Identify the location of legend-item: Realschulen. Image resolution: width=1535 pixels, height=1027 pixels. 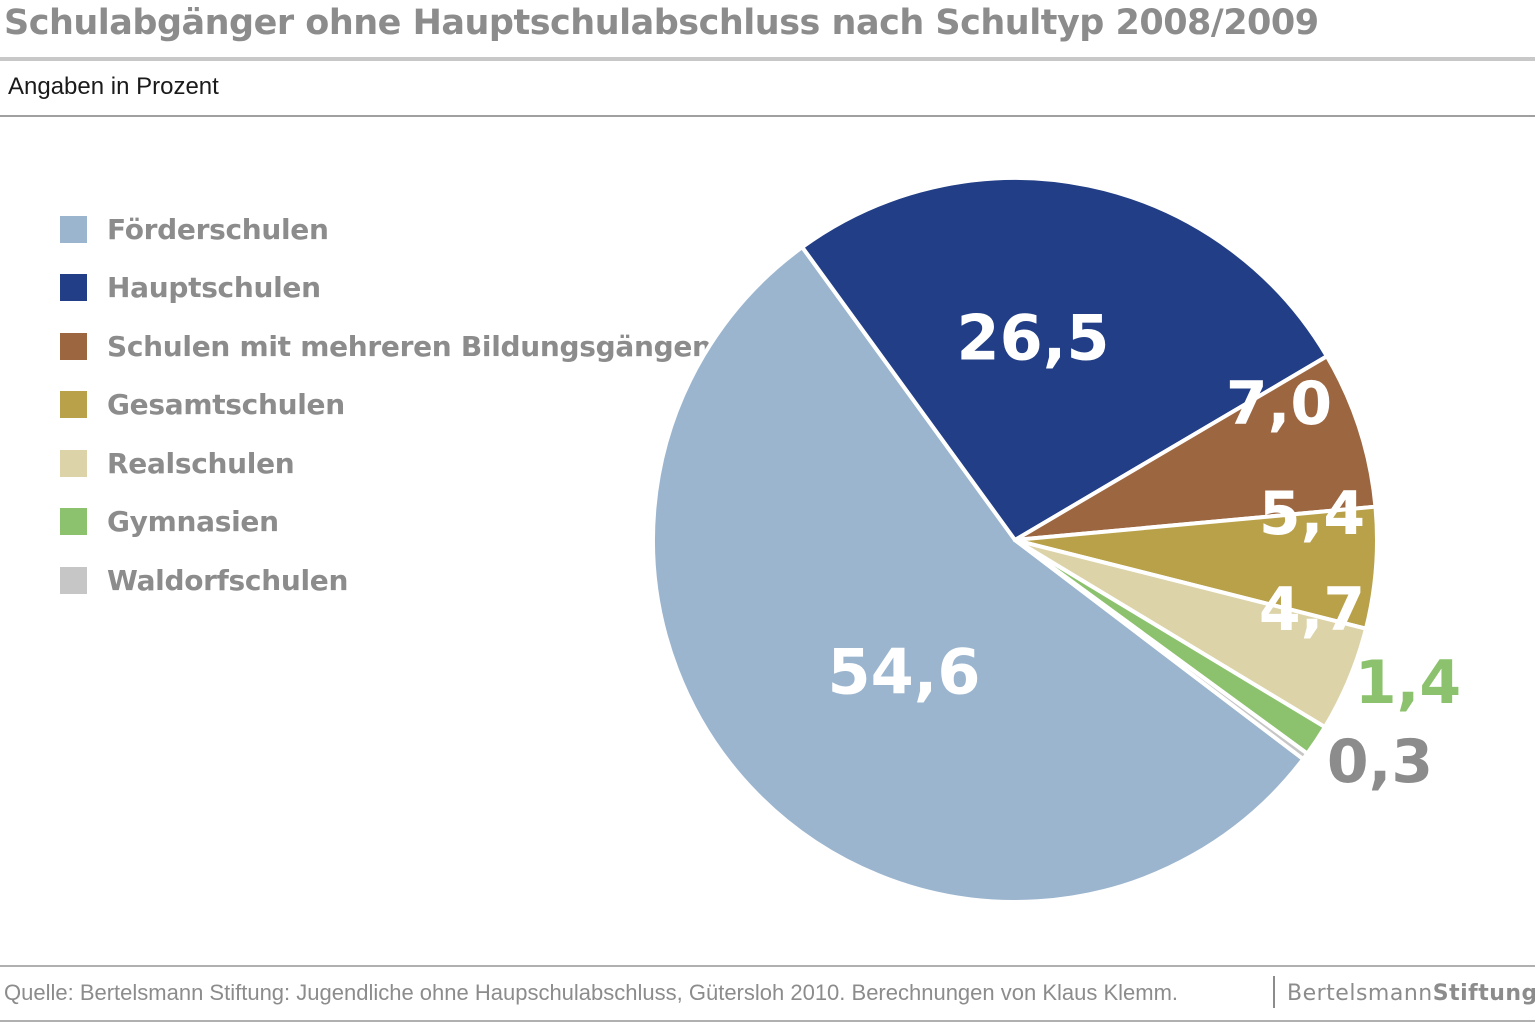
(386, 463).